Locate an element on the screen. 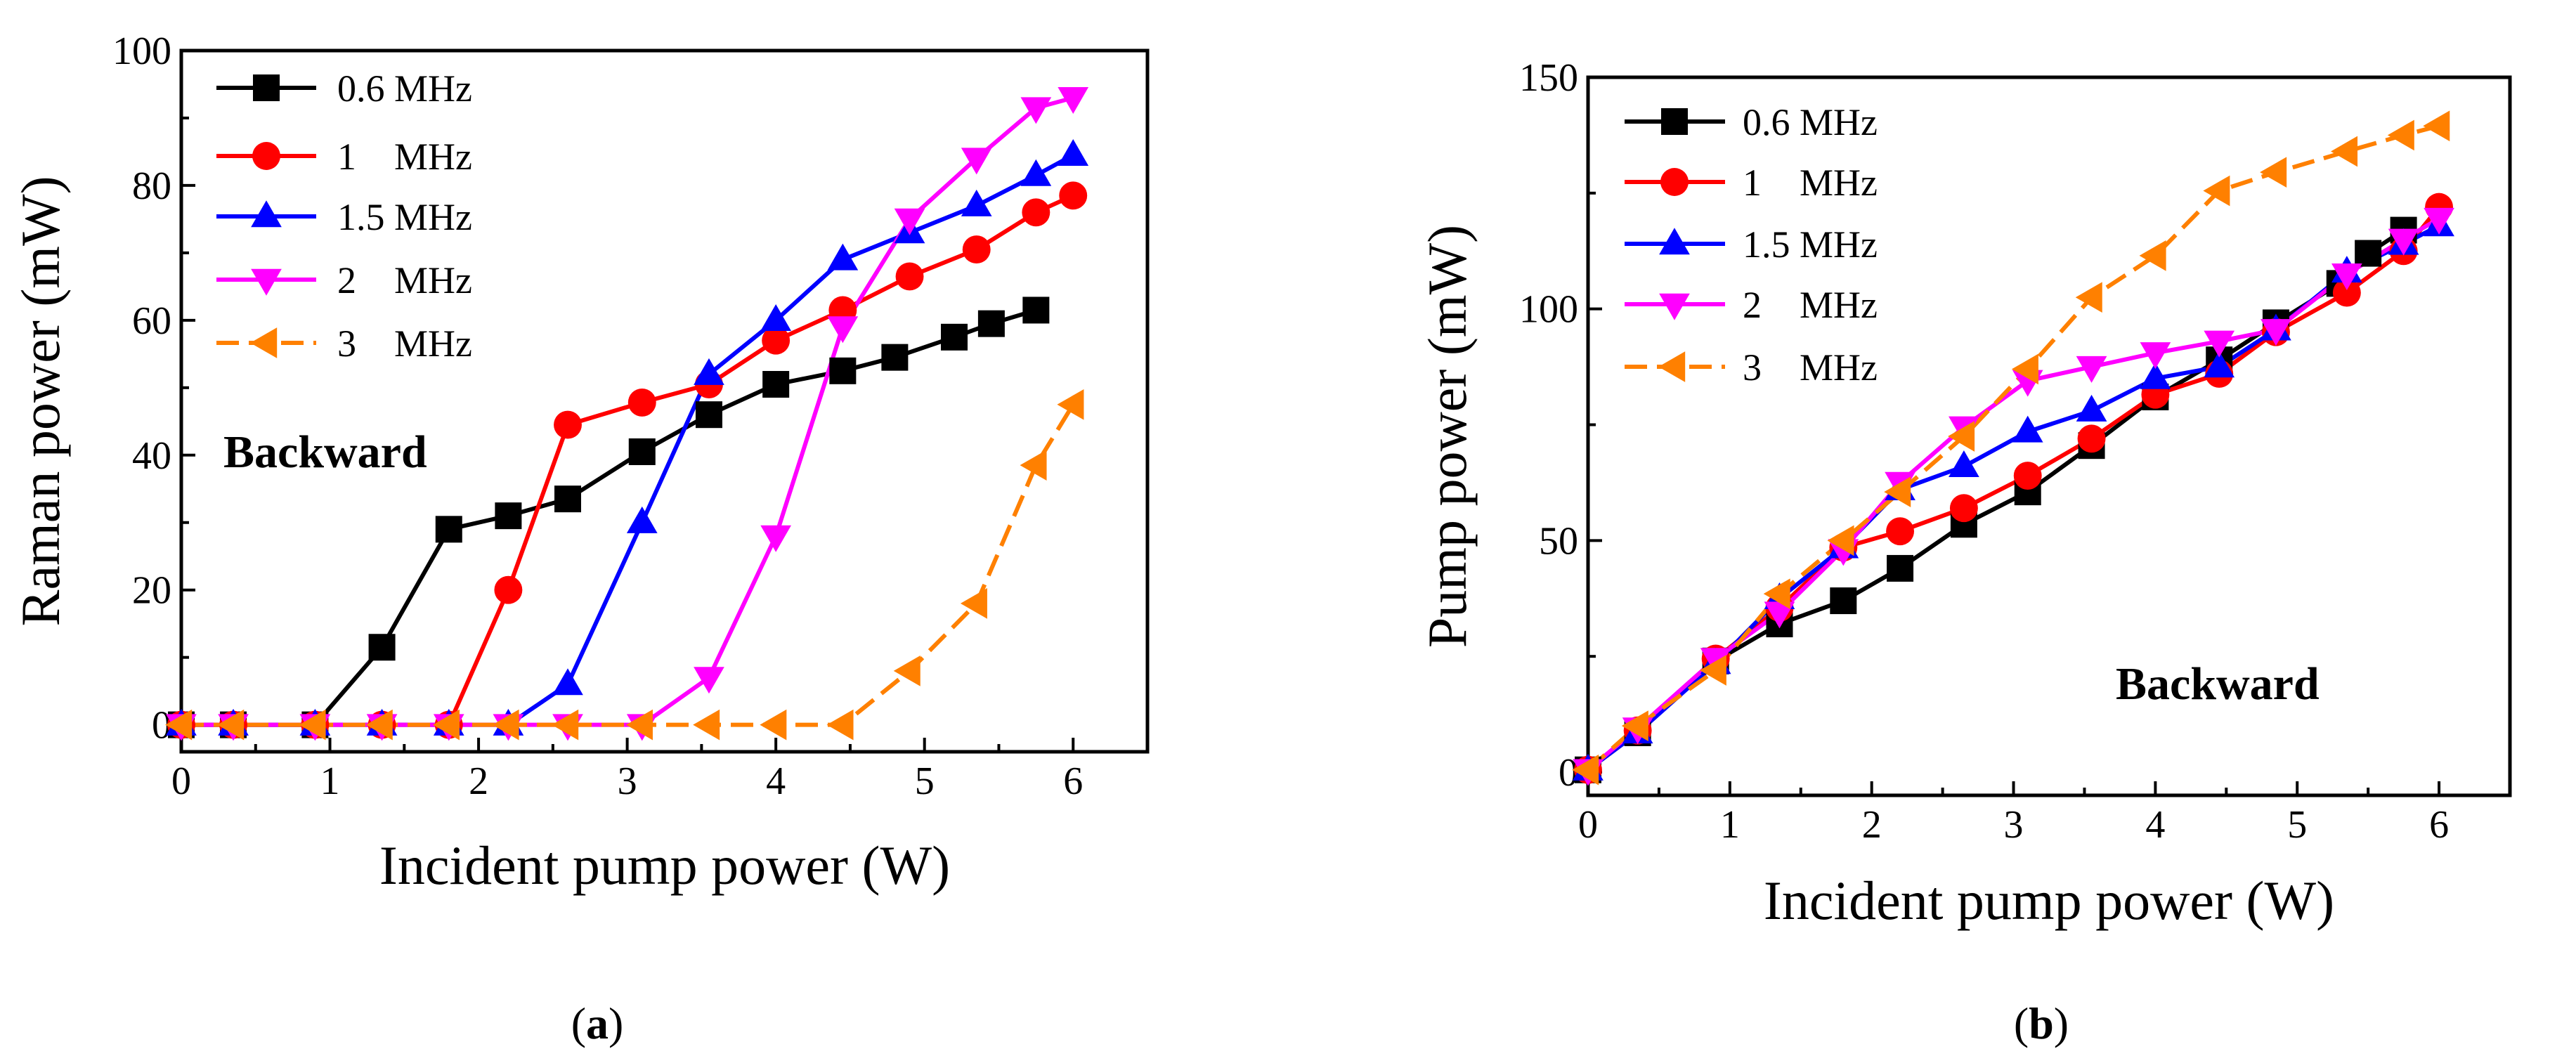 The image size is (2576, 1056). x-tick-label-b-1: 1 is located at coordinates (1730, 825).